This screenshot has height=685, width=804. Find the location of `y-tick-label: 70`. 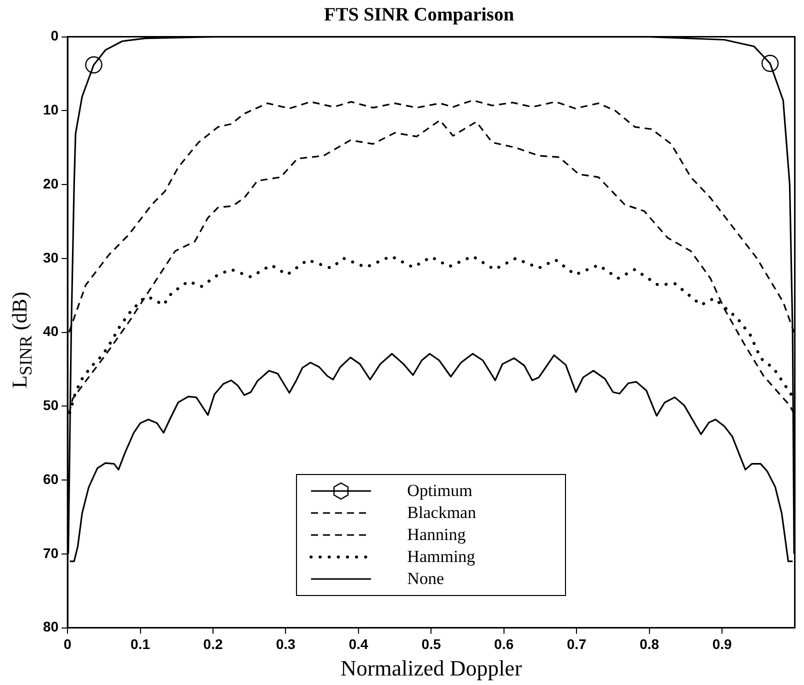

y-tick-label: 70 is located at coordinates (50, 552).